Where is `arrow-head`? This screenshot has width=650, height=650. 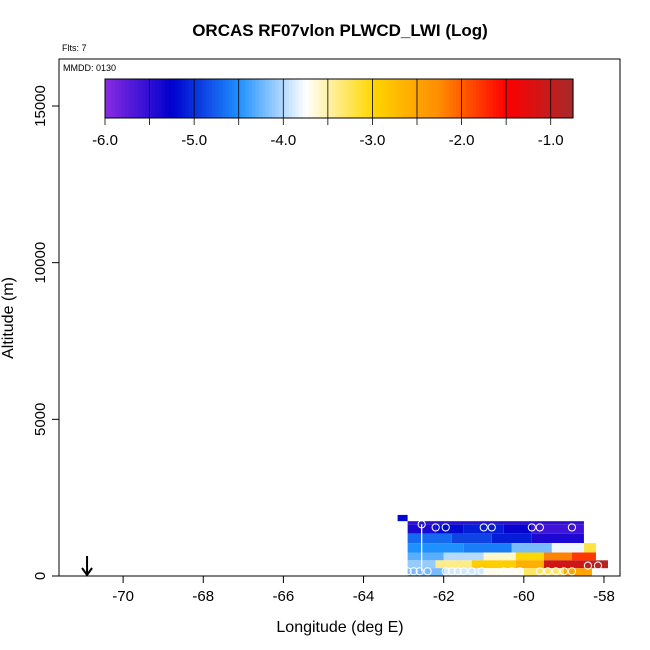
arrow-head is located at coordinates (87, 572).